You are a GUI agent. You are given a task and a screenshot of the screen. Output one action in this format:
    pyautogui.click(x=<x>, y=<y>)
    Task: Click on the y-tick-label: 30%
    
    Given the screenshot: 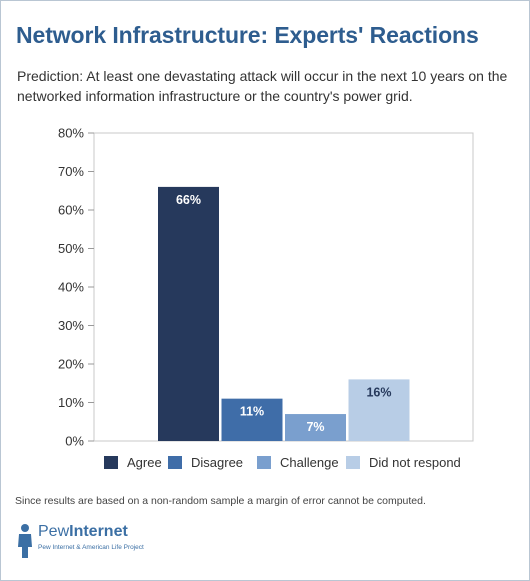 What is the action you would take?
    pyautogui.click(x=71, y=325)
    